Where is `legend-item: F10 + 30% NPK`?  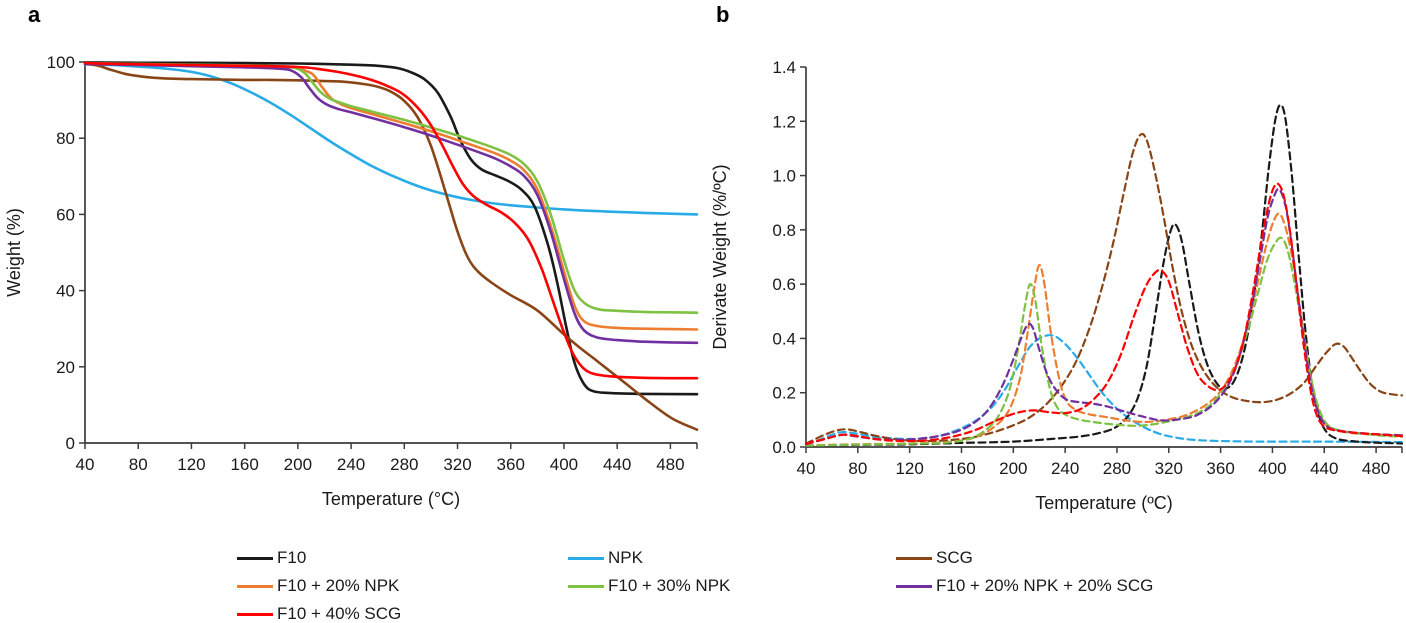
legend-item: F10 + 30% NPK is located at coordinates (649, 586).